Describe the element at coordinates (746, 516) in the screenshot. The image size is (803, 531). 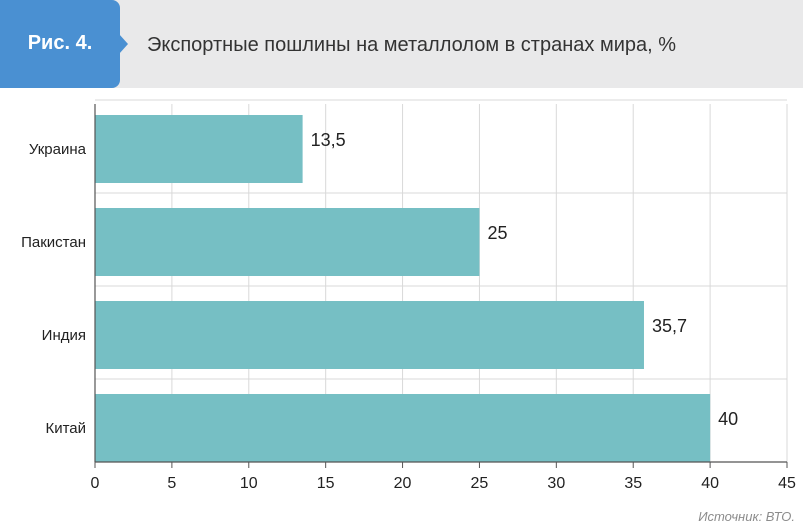
I see `source-note: Источник: ВТО.` at that location.